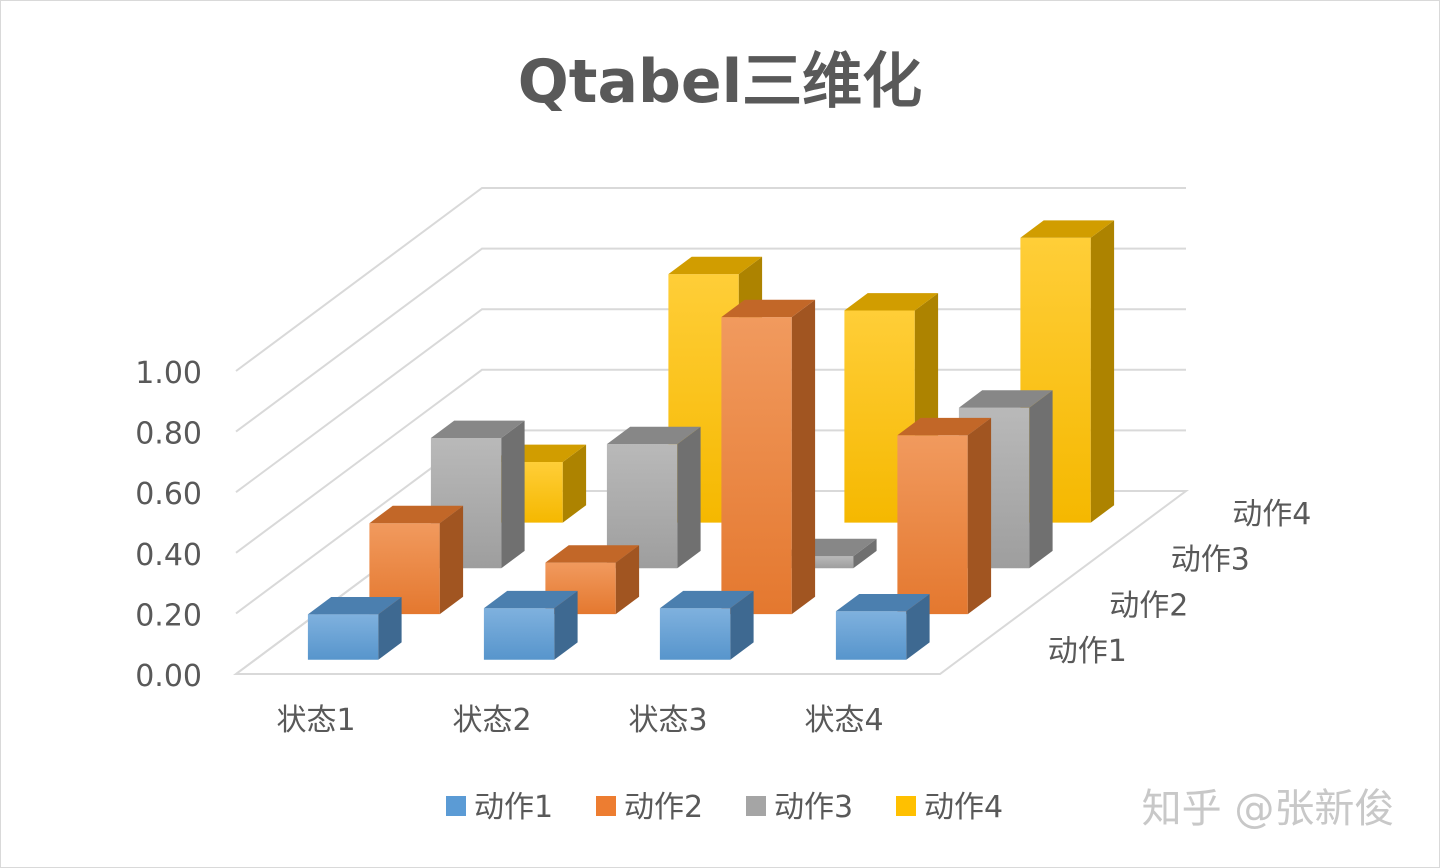 The height and width of the screenshot is (868, 1440). What do you see at coordinates (168, 373) in the screenshot?
I see `y-tick-label: 1.00` at bounding box center [168, 373].